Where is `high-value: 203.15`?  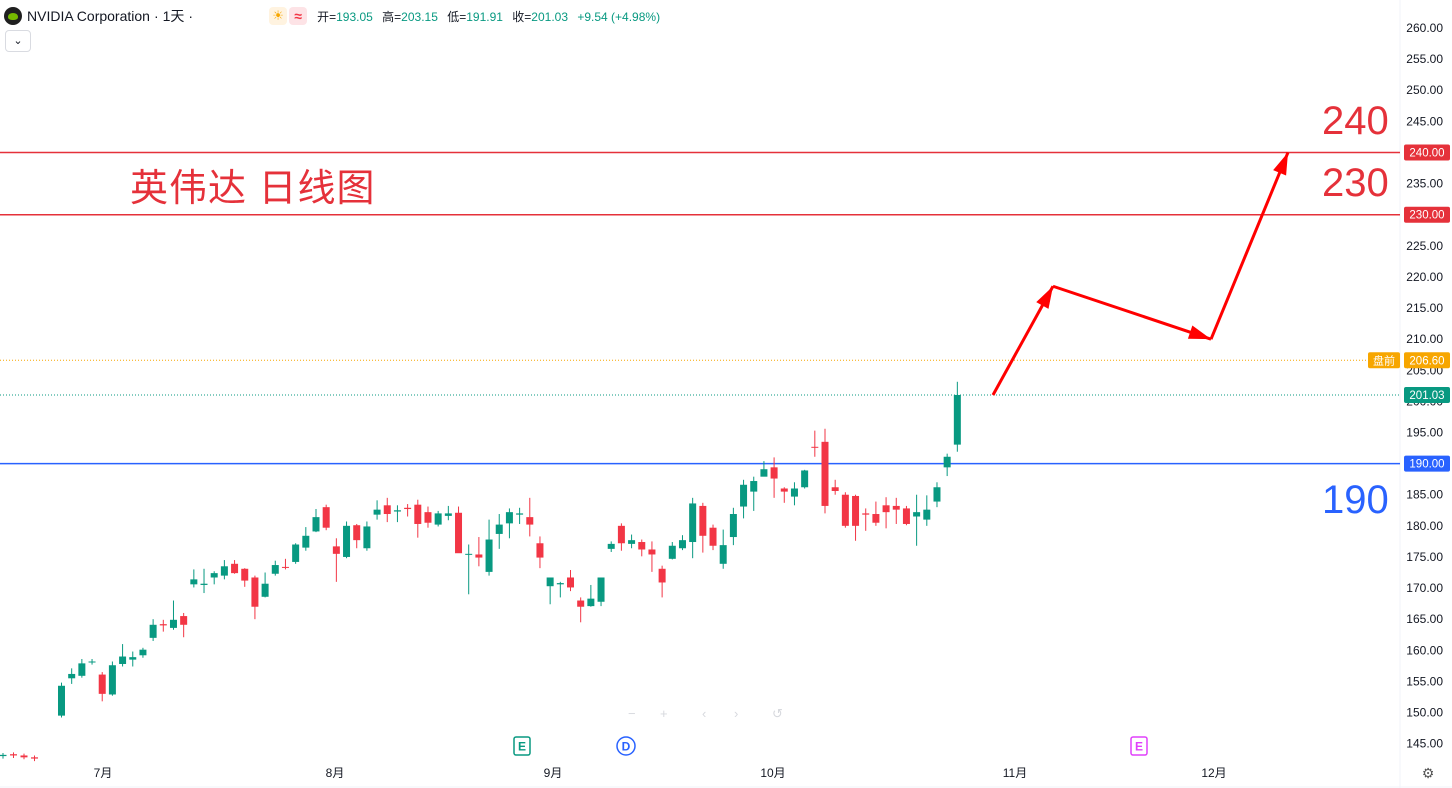 high-value: 203.15 is located at coordinates (419, 16).